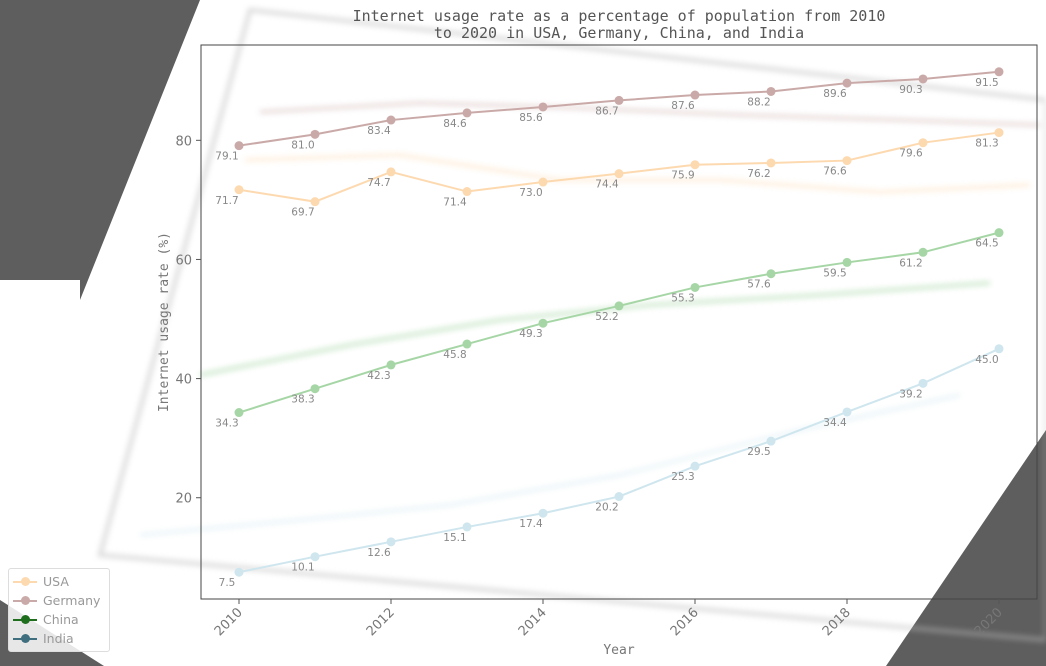  I want to click on data-label-india: 10.1, so click(302, 568).